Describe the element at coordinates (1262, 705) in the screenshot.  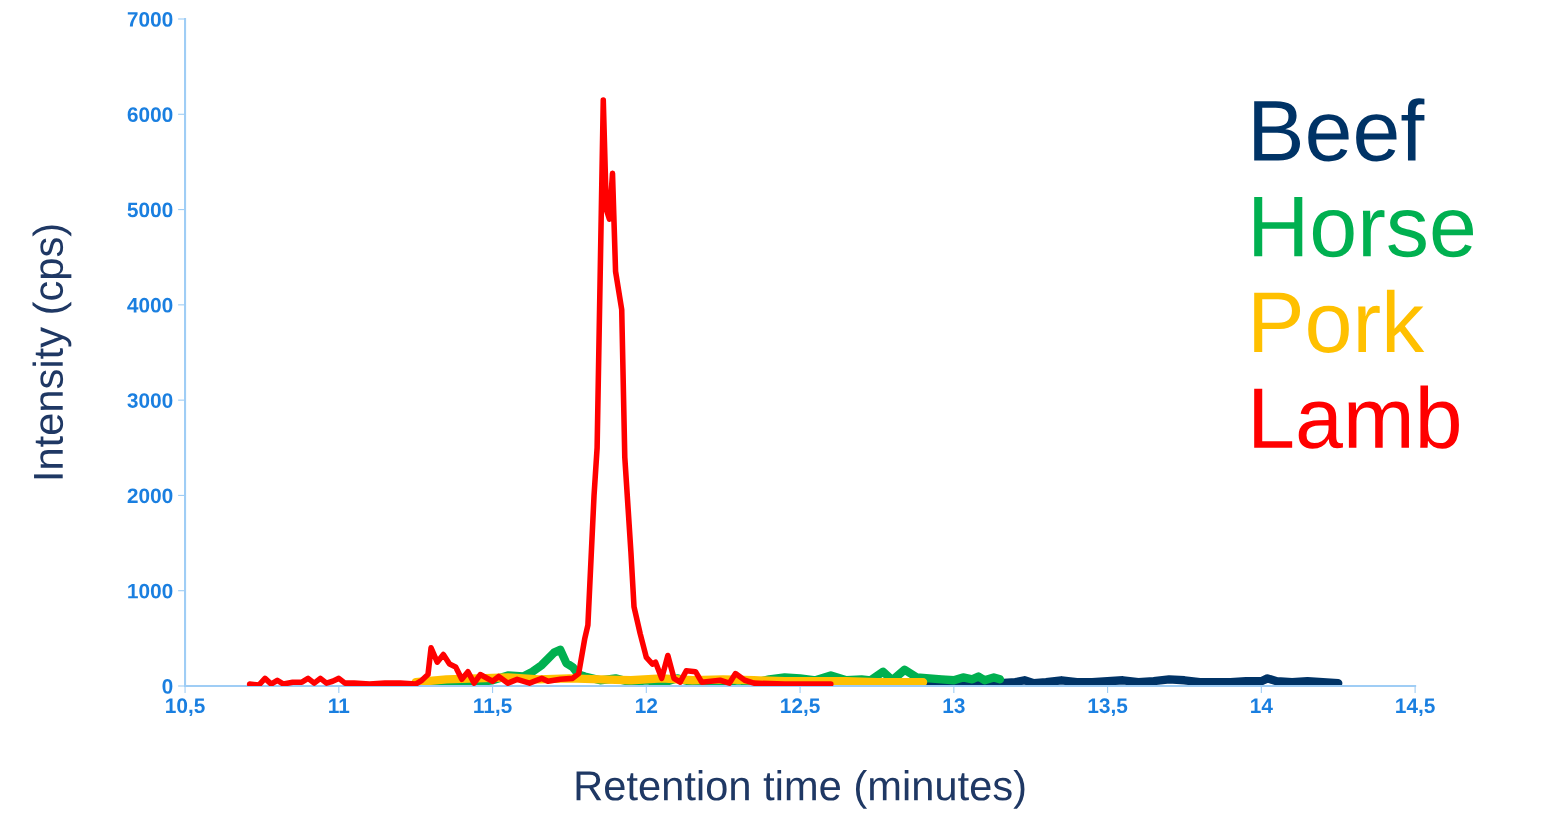
I see `x-tick-label: 14` at that location.